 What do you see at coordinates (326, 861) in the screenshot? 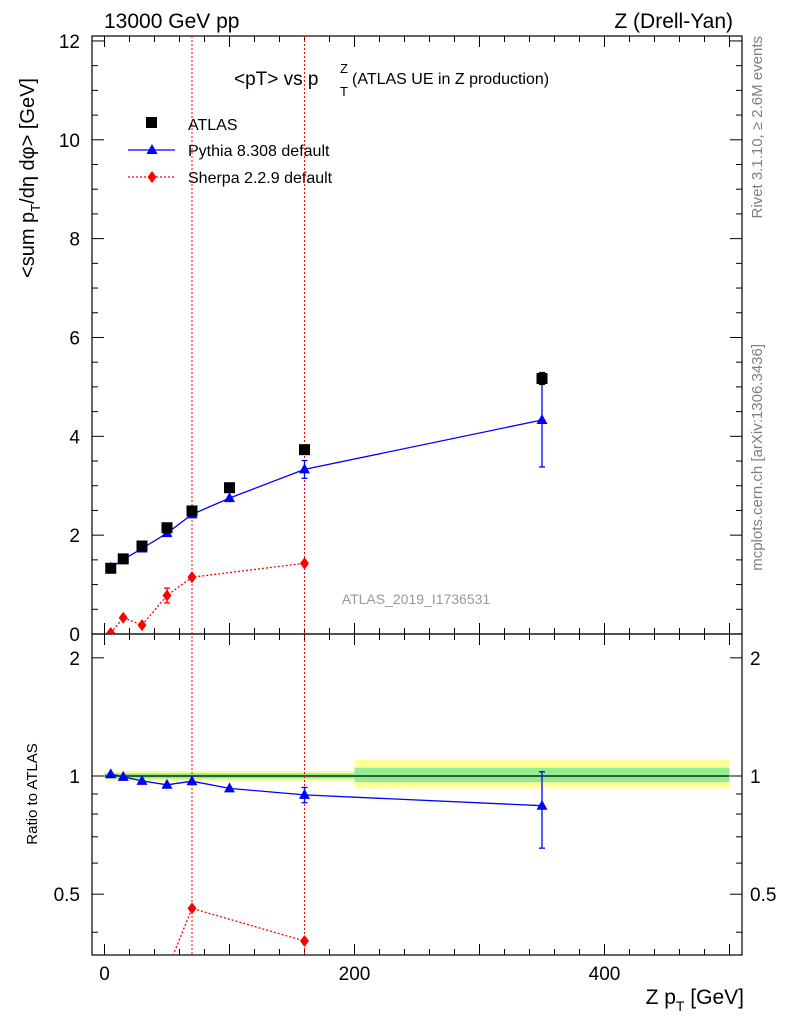
I see `ratio-panel-series` at bounding box center [326, 861].